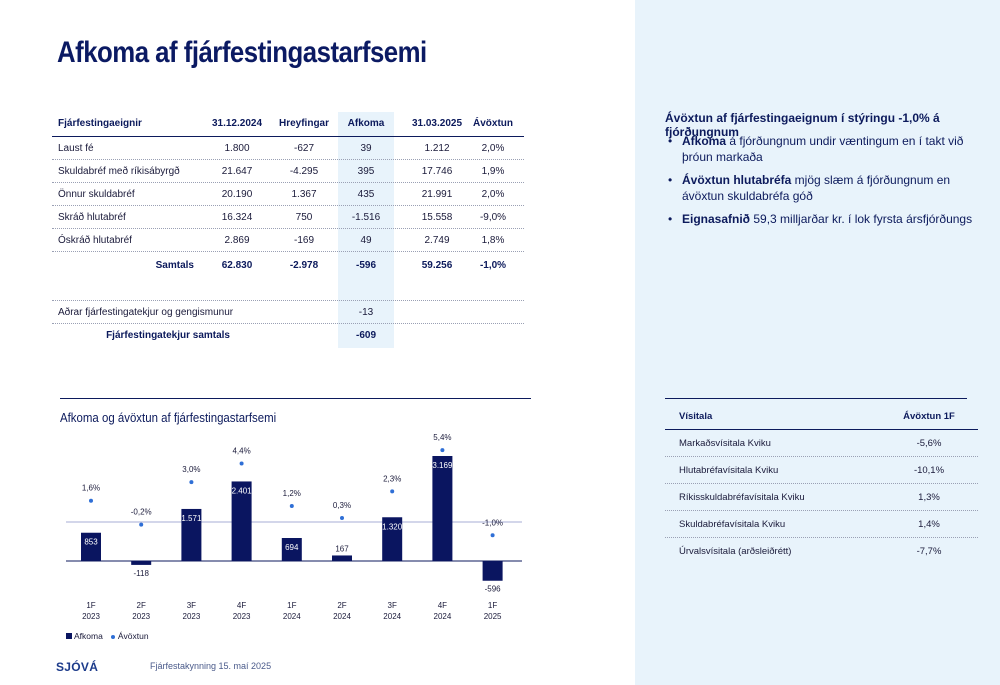 This screenshot has width=1000, height=685. Describe the element at coordinates (242, 52) in the screenshot. I see `page-title: Afkoma af fjárfestingastarfsemi` at that location.